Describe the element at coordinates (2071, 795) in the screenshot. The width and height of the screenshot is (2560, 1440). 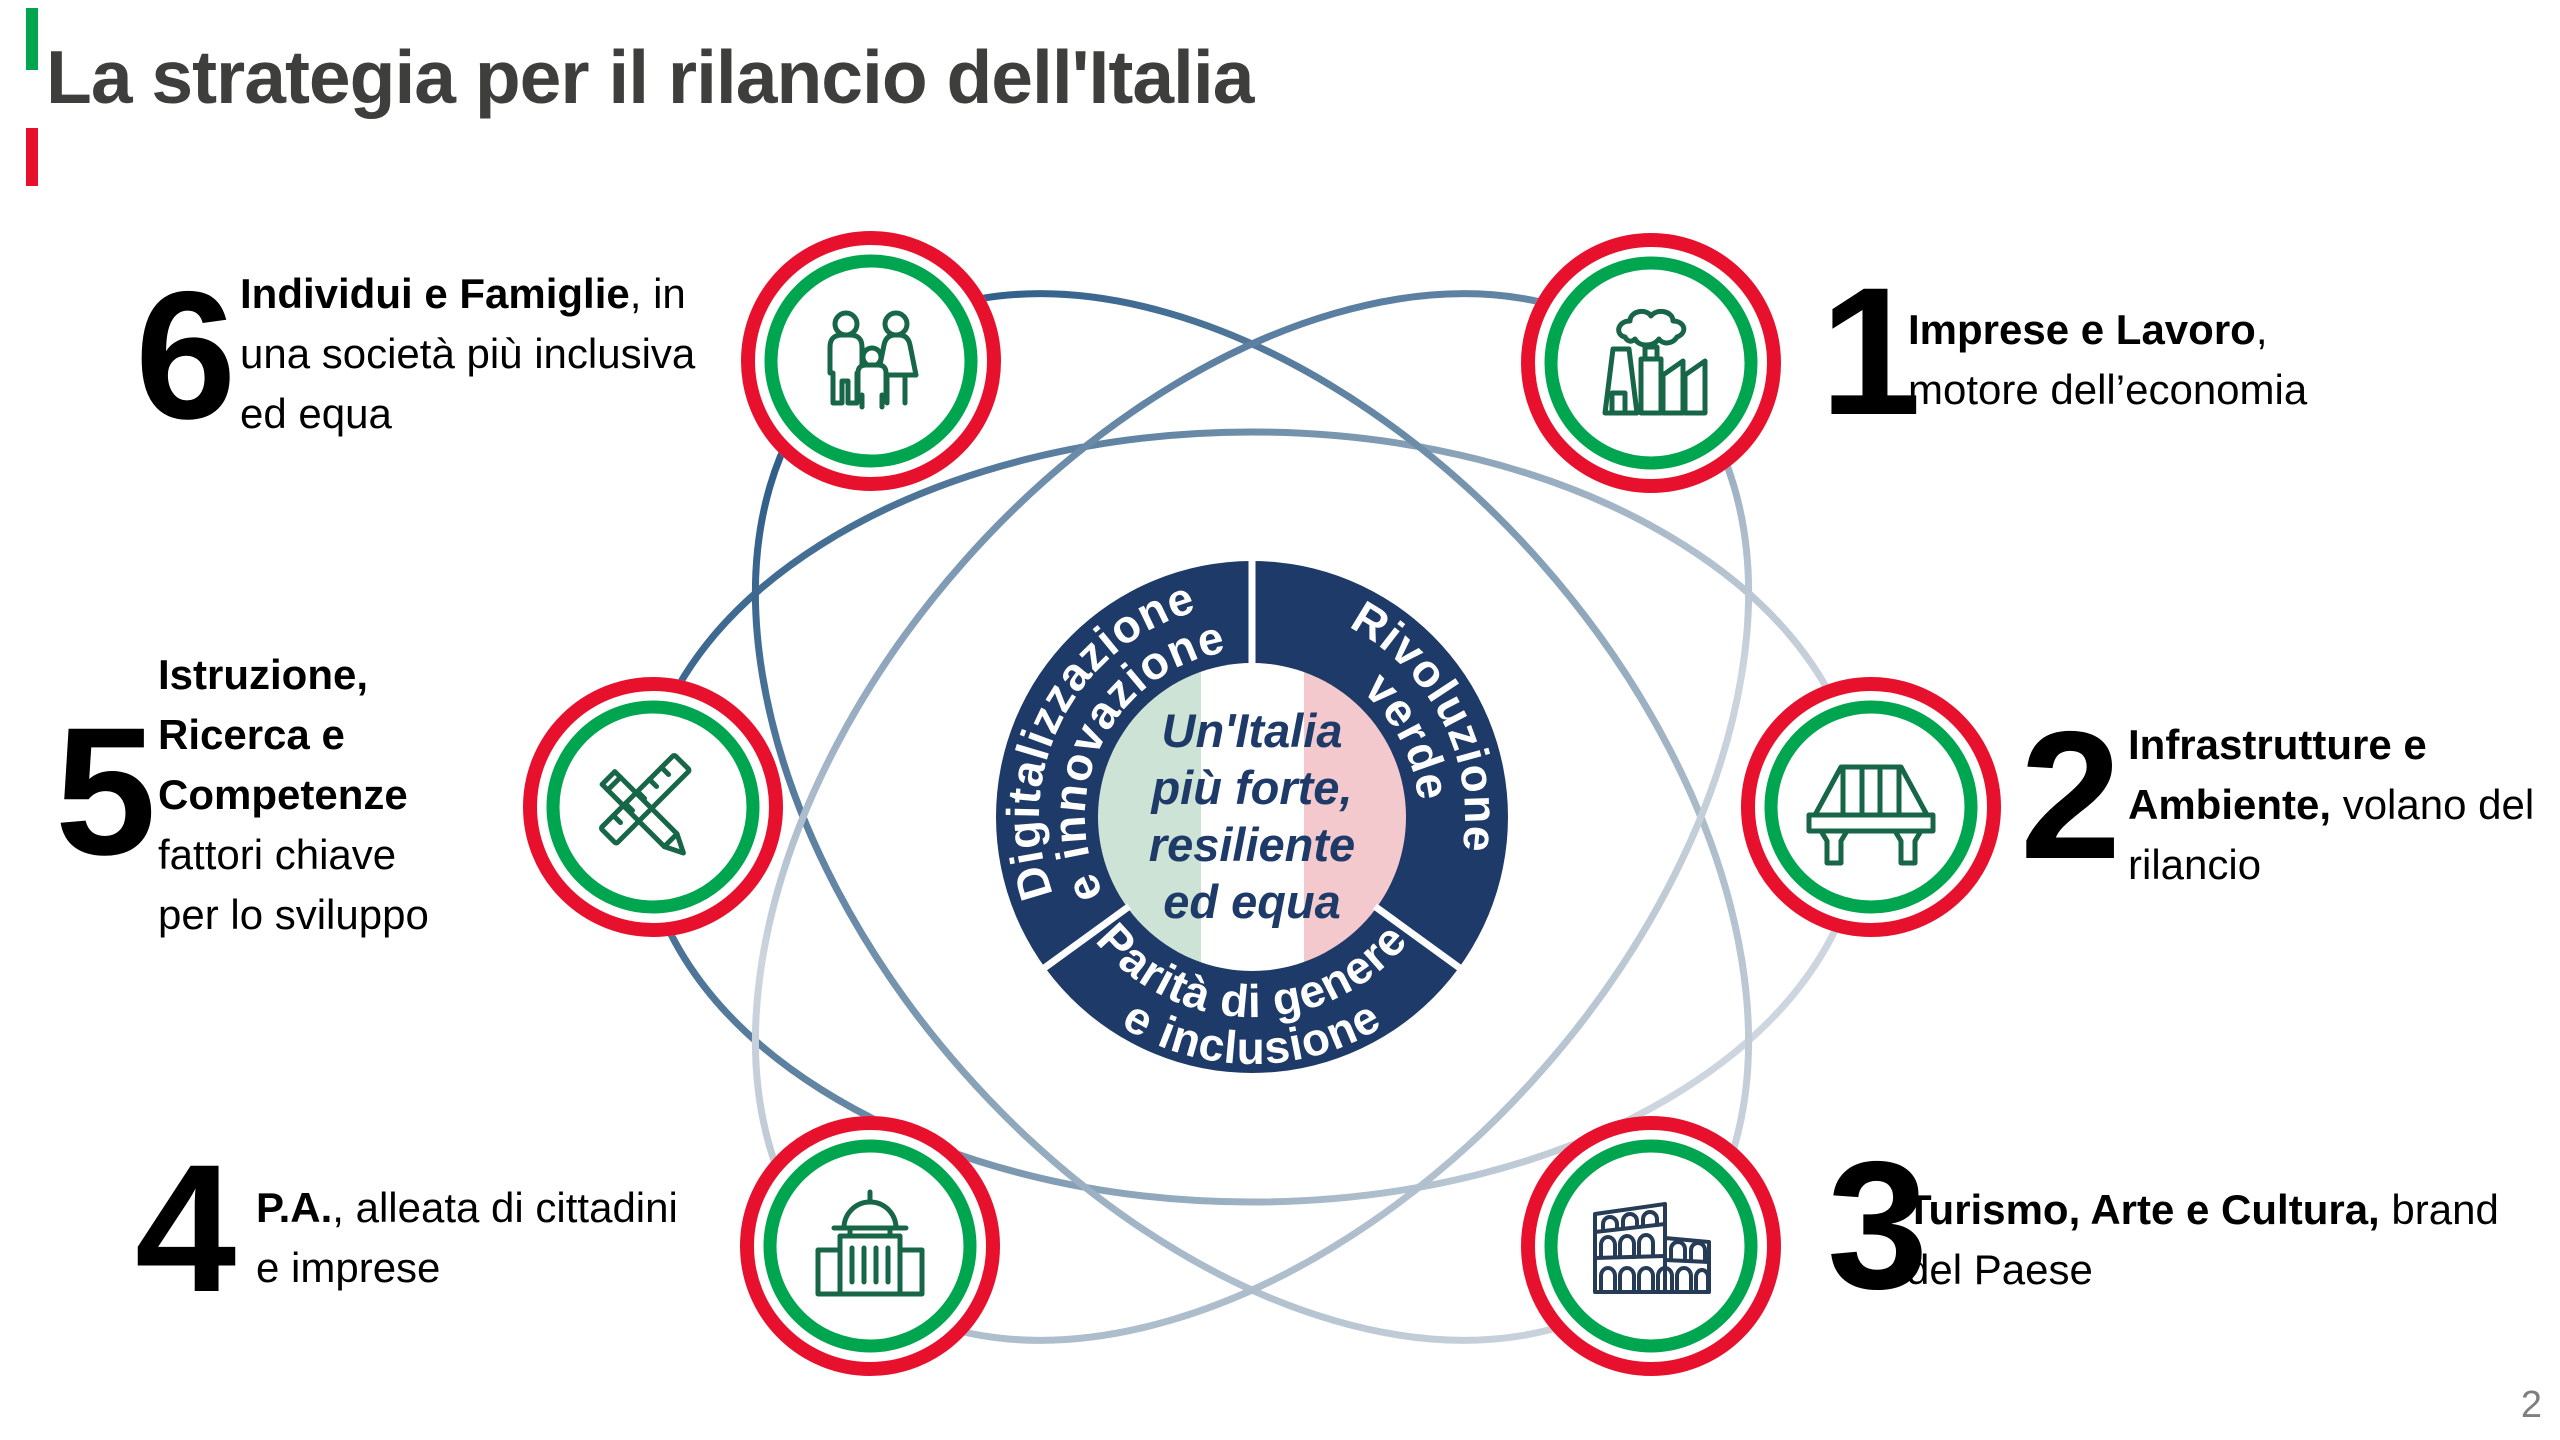
I see `item-number-2: 2` at that location.